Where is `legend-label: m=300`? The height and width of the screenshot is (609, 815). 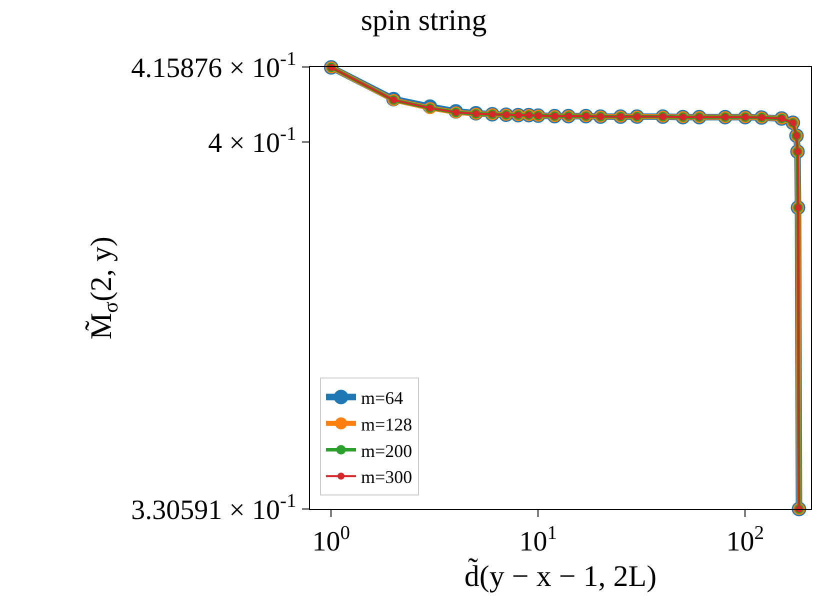 legend-label: m=300 is located at coordinates (386, 477).